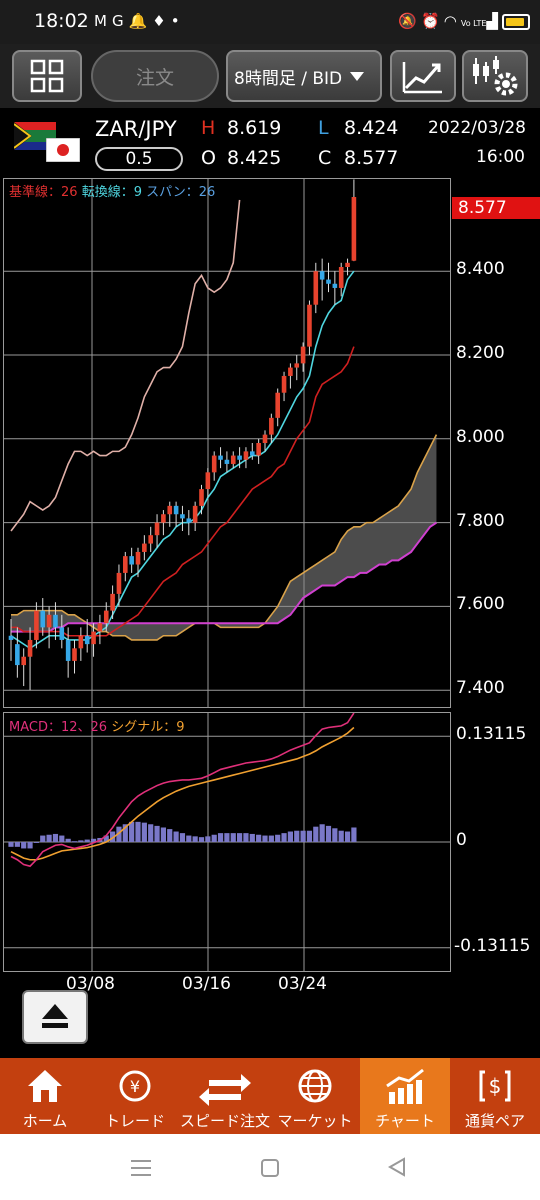 The height and width of the screenshot is (1200, 540). Describe the element at coordinates (155, 76) in the screenshot. I see `order-button: 注文` at that location.